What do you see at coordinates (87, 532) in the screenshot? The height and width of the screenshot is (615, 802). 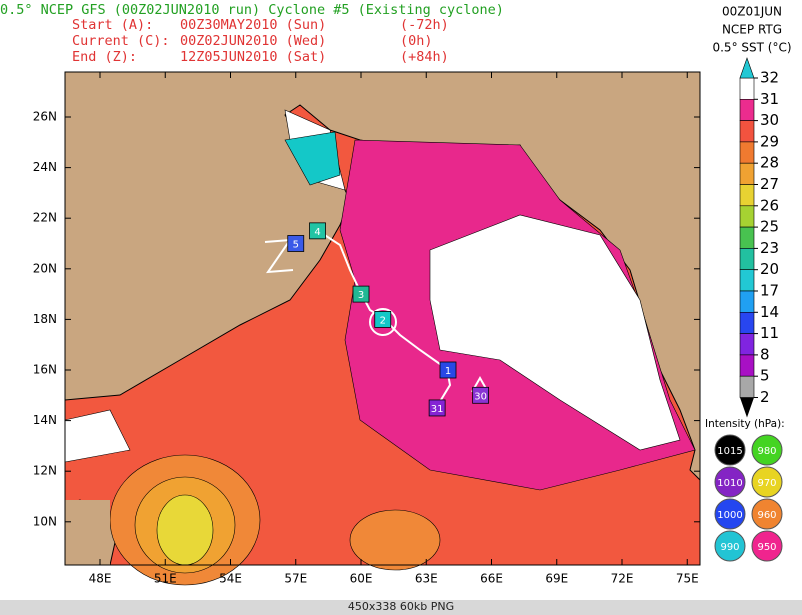 I see `somalia` at bounding box center [87, 532].